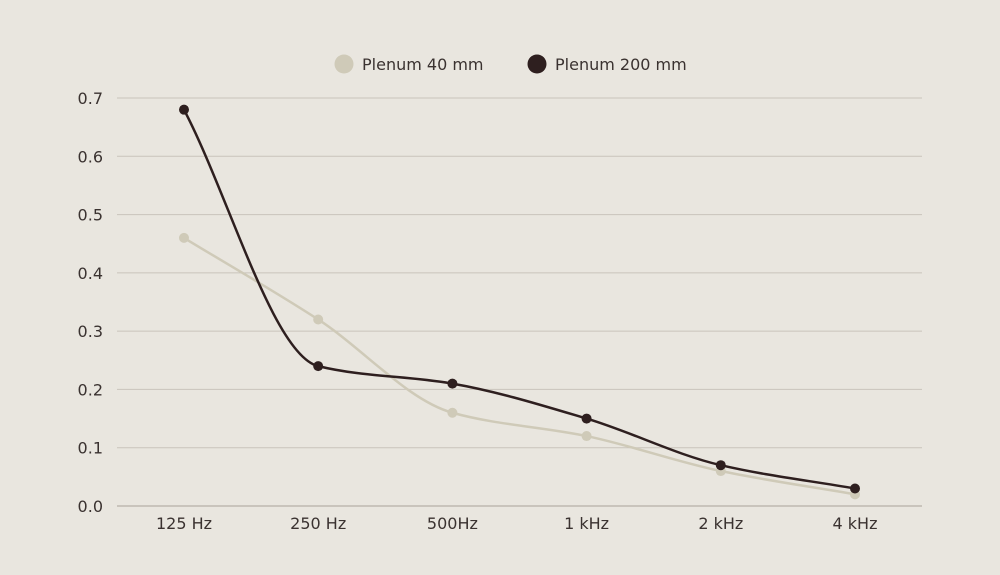  Describe the element at coordinates (90, 448) in the screenshot. I see `y-tick-label: 0.1` at that location.